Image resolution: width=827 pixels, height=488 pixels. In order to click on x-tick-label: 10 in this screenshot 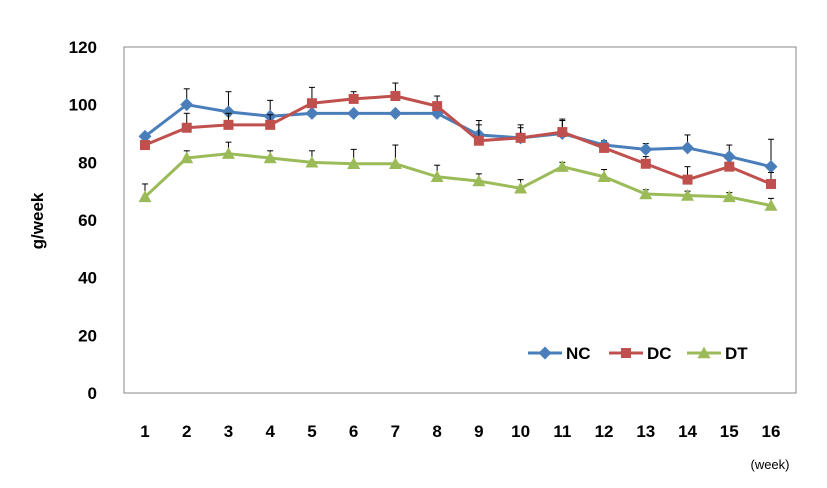, I will do `click(520, 431)`.